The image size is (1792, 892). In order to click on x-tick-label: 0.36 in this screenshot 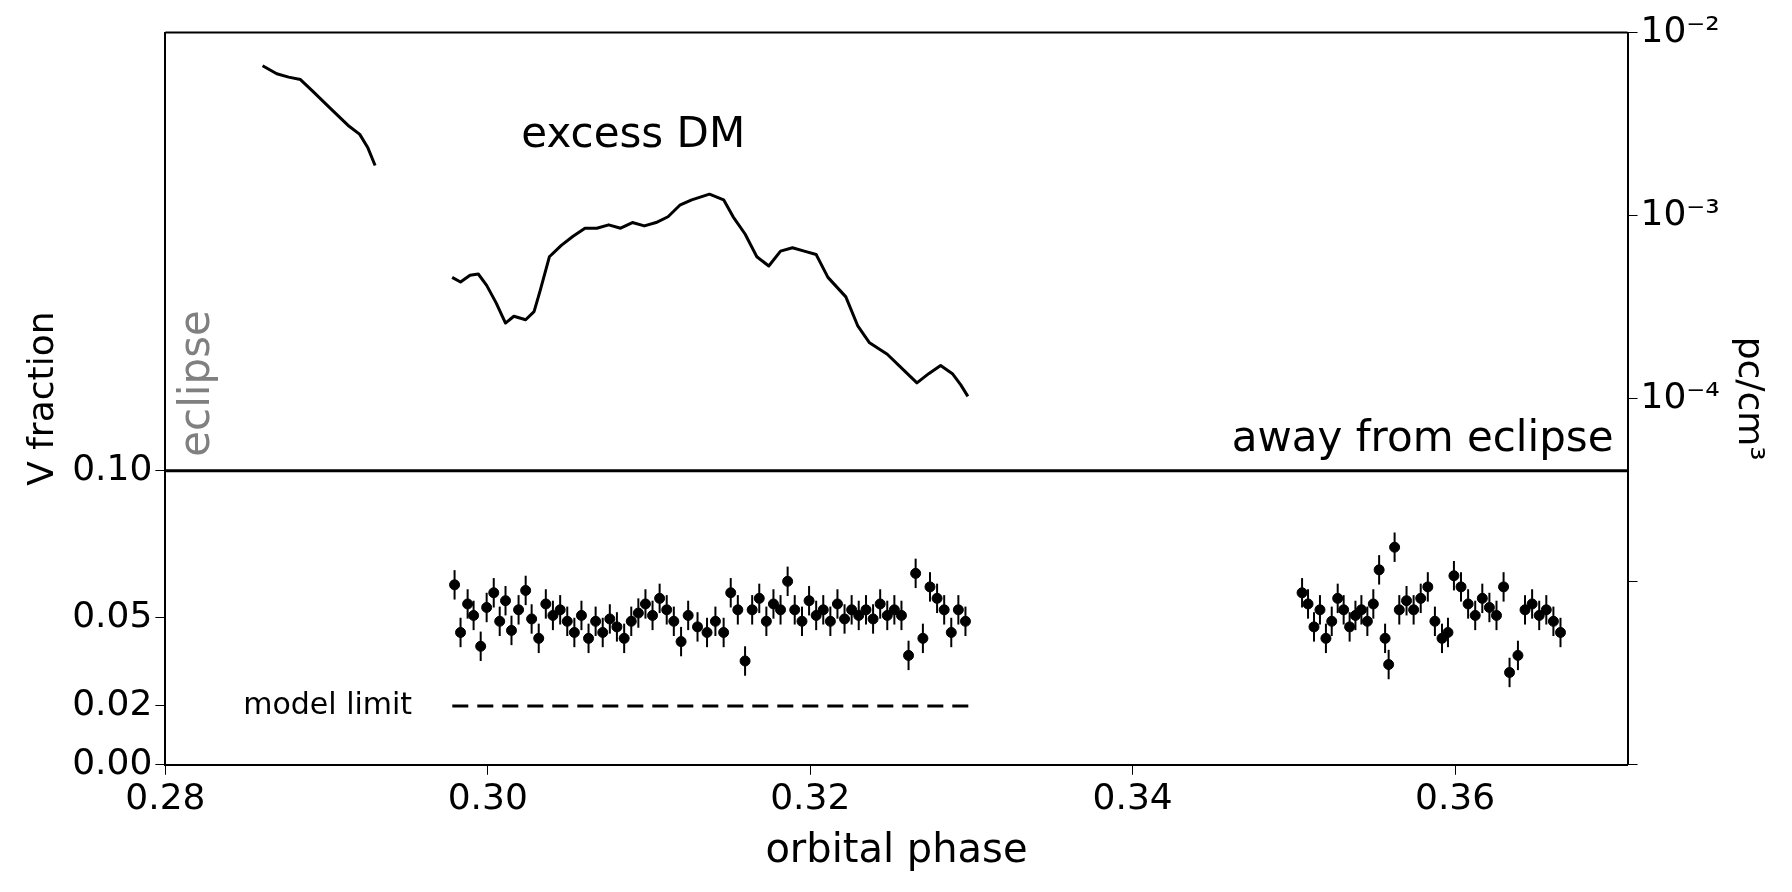, I will do `click(1455, 796)`.